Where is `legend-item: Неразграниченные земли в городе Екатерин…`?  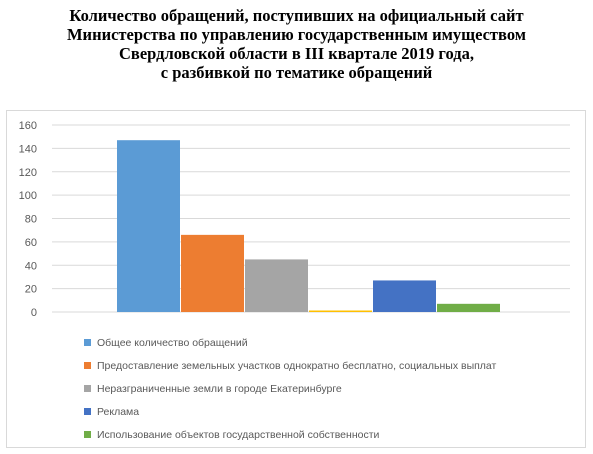 legend-item: Неразграниченные земли в городе Екатерин… is located at coordinates (290, 388).